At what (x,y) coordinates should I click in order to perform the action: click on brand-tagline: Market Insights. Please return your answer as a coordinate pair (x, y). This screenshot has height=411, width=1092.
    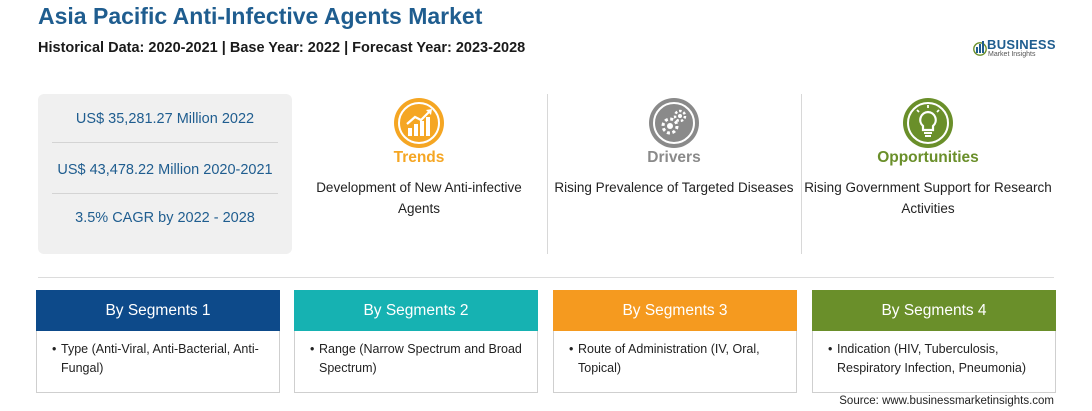
    Looking at the image, I should click on (1012, 54).